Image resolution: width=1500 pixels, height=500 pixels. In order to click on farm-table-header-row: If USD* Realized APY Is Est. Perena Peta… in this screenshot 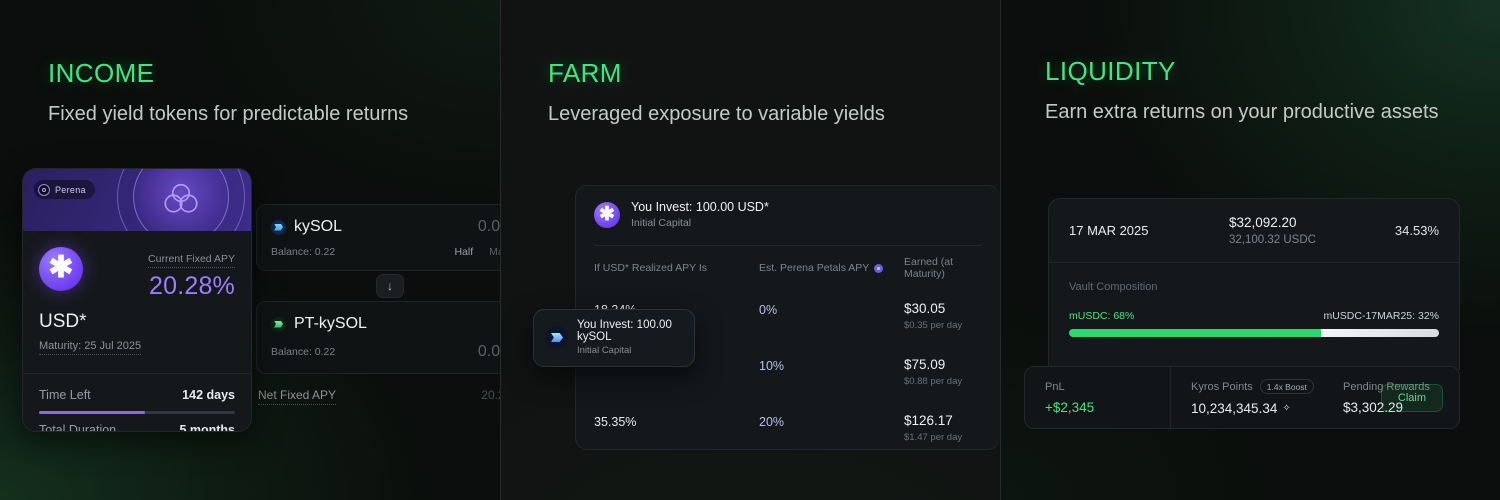, I will do `click(788, 266)`.